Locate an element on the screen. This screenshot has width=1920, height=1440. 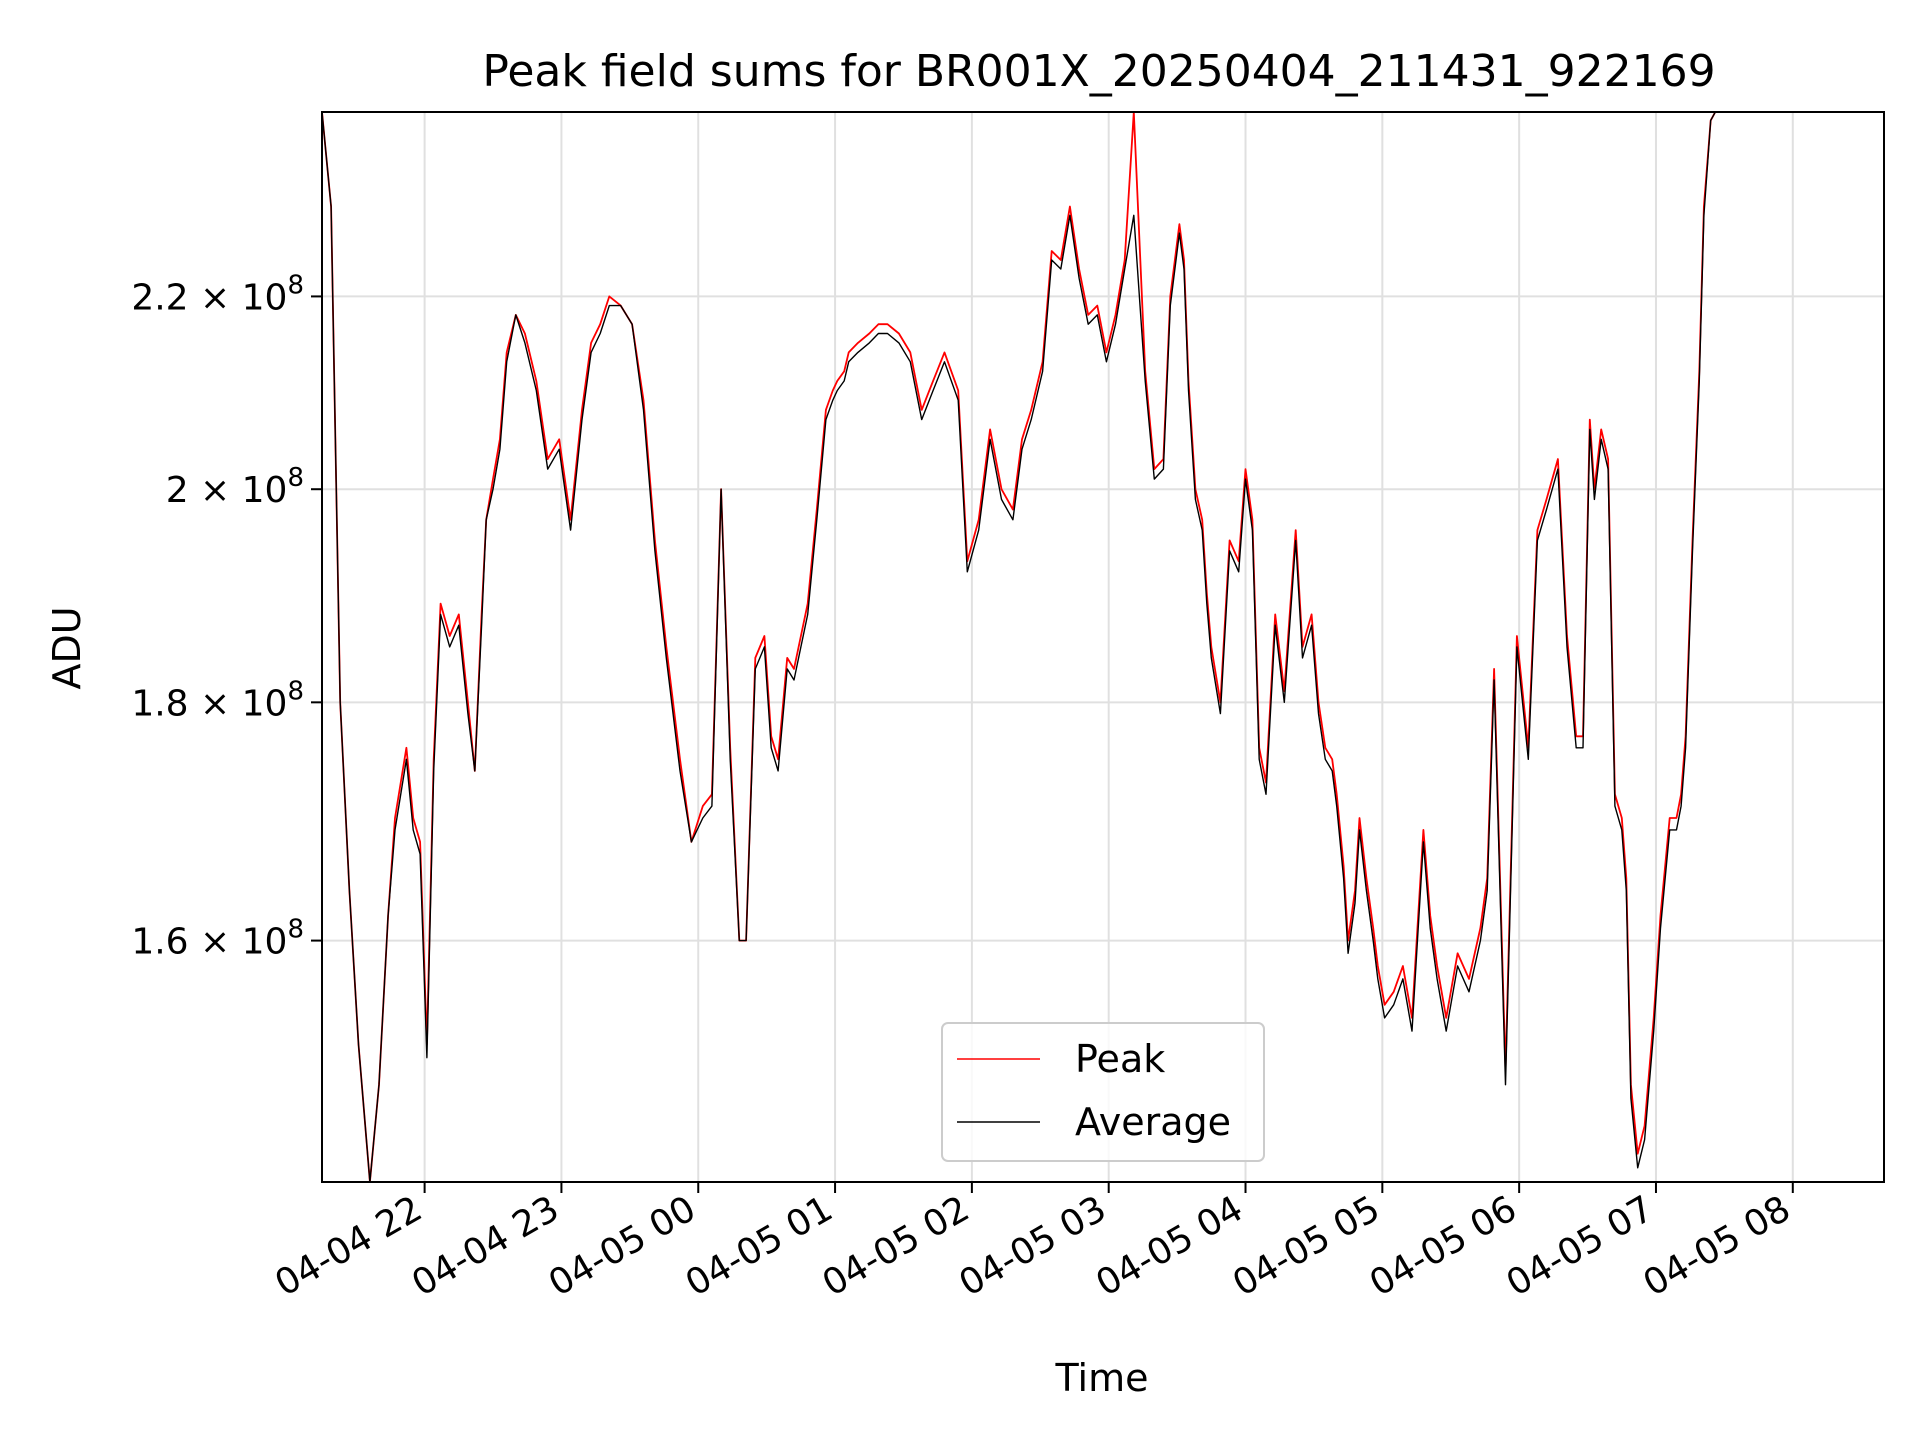
x-axis-label: Time is located at coordinates (1102, 1378).